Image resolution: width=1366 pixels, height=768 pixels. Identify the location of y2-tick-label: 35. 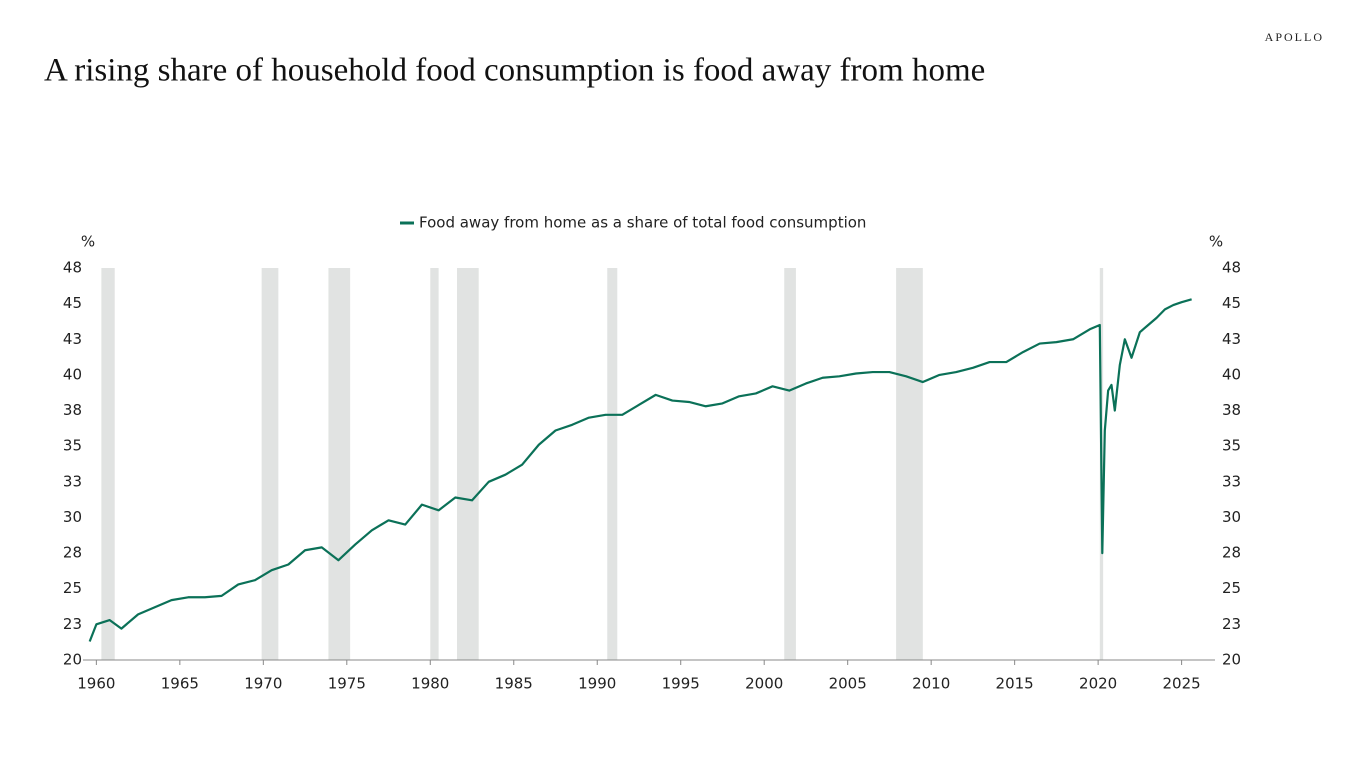
(1231, 446).